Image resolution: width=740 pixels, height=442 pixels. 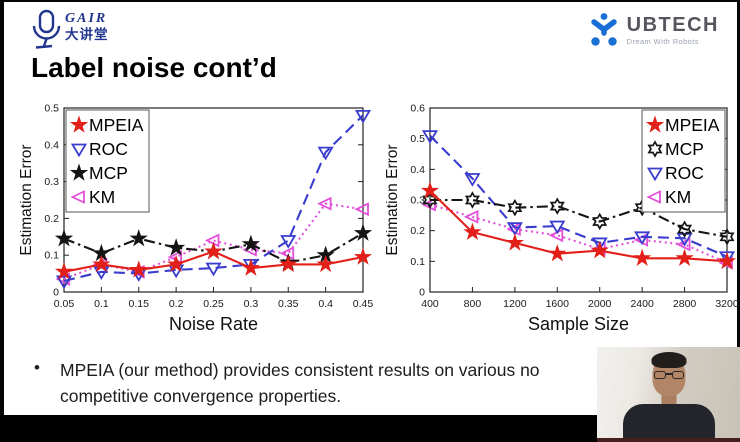 I want to click on svg-text: 2800, so click(x=685, y=304).